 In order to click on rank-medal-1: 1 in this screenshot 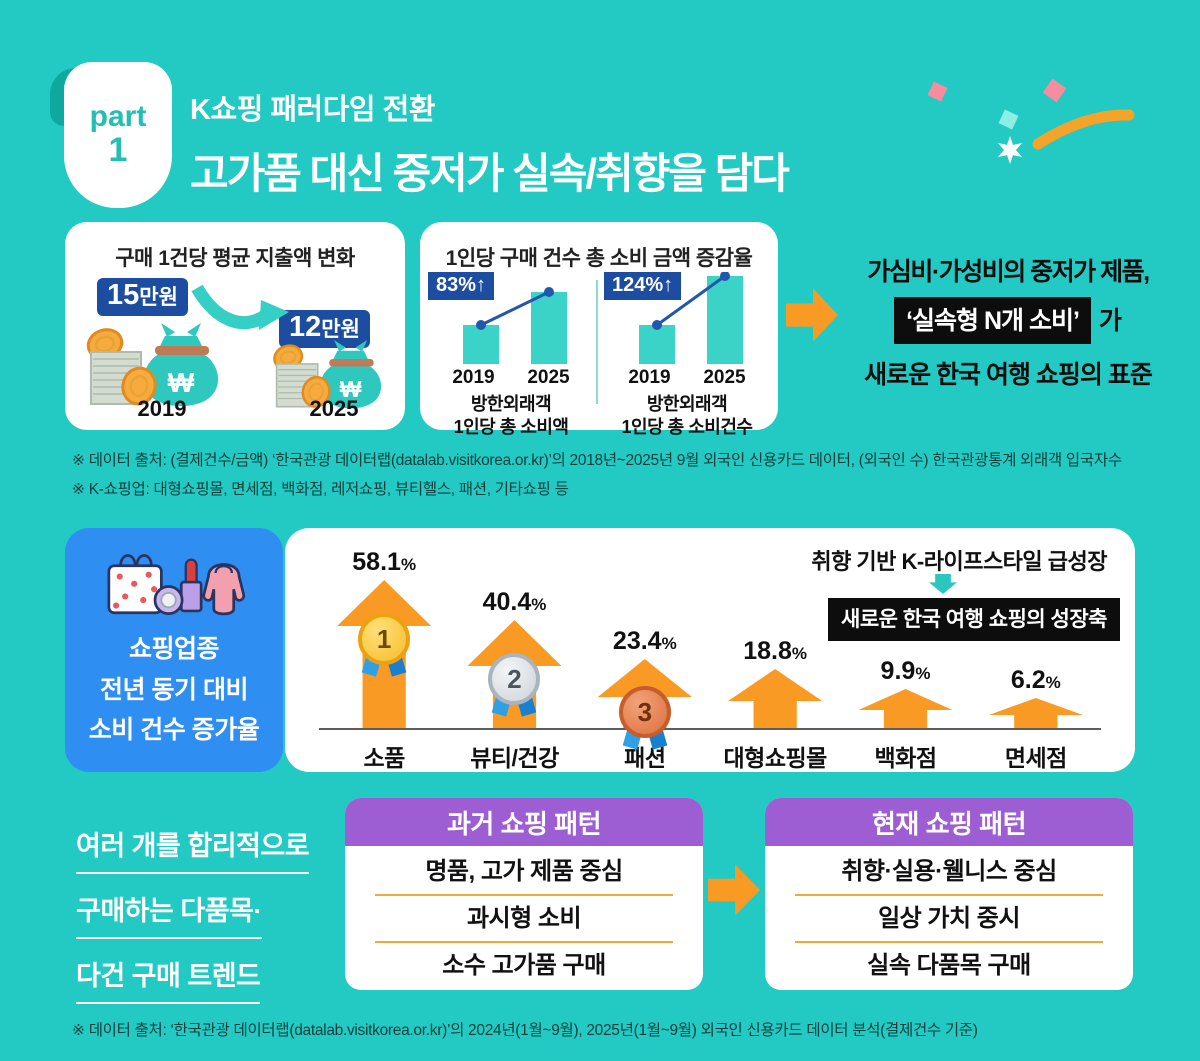, I will do `click(384, 645)`.